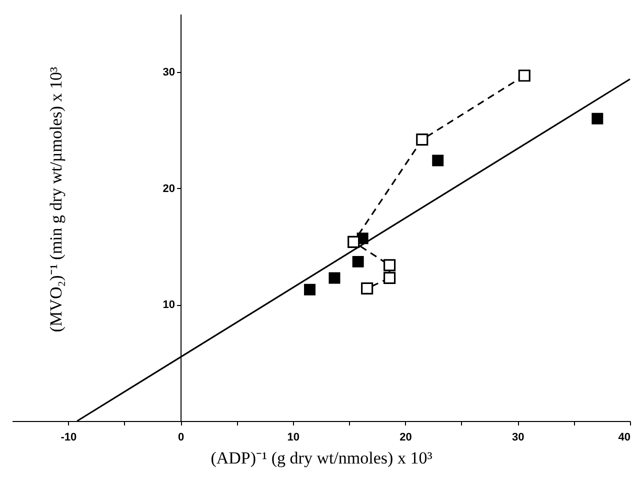  What do you see at coordinates (68, 438) in the screenshot?
I see `x-tick-label: -10` at bounding box center [68, 438].